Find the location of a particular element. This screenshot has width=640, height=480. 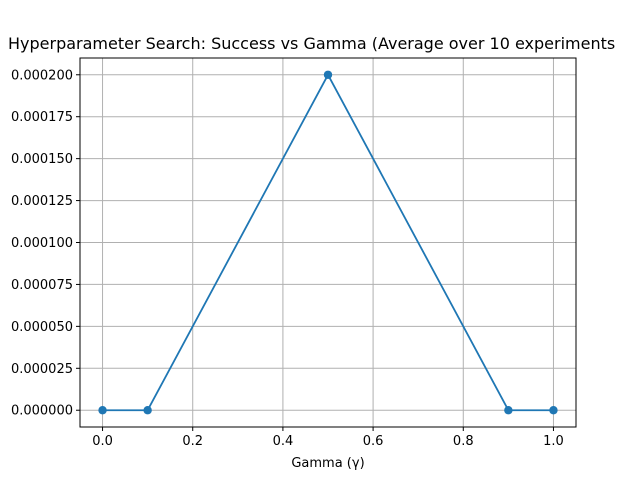

x-tick-label: 0.0 is located at coordinates (102, 441).